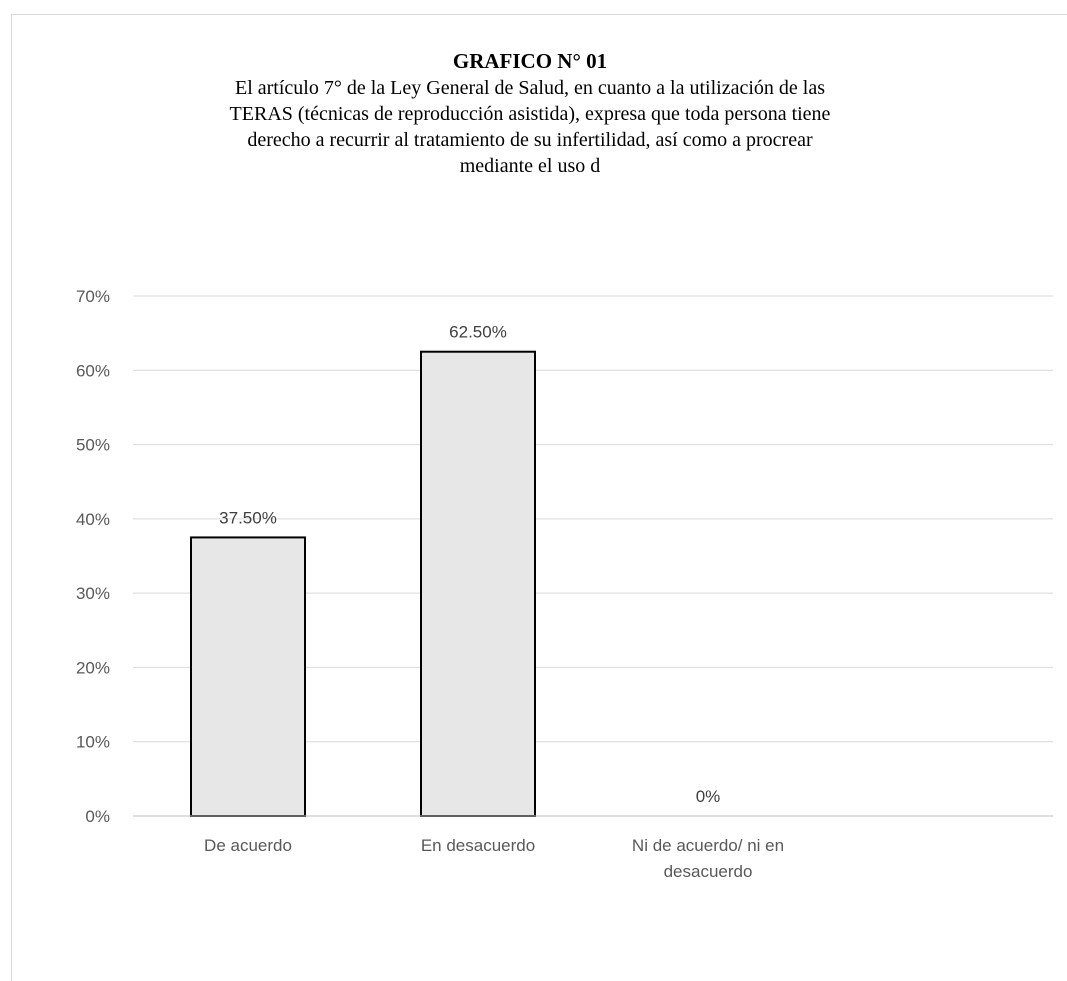 The image size is (1067, 981). What do you see at coordinates (93, 742) in the screenshot?
I see `y-tick-label: 10%` at bounding box center [93, 742].